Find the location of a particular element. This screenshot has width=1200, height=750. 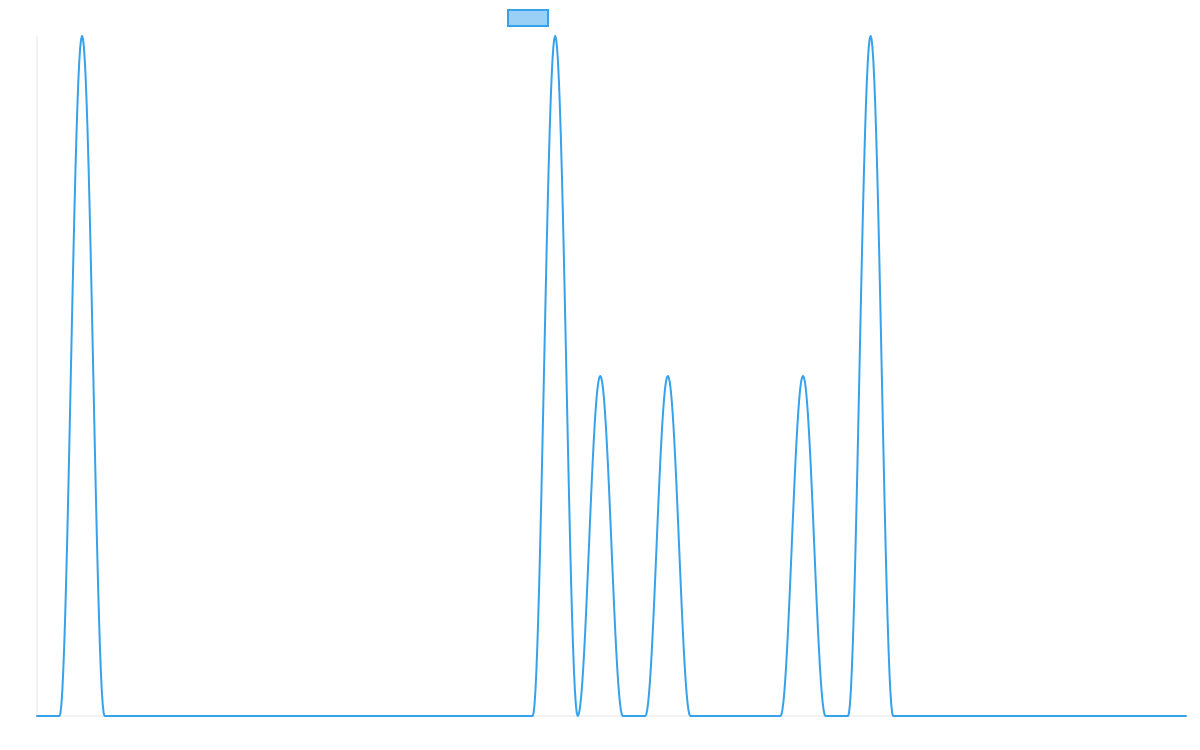

legend is located at coordinates (528, 18).